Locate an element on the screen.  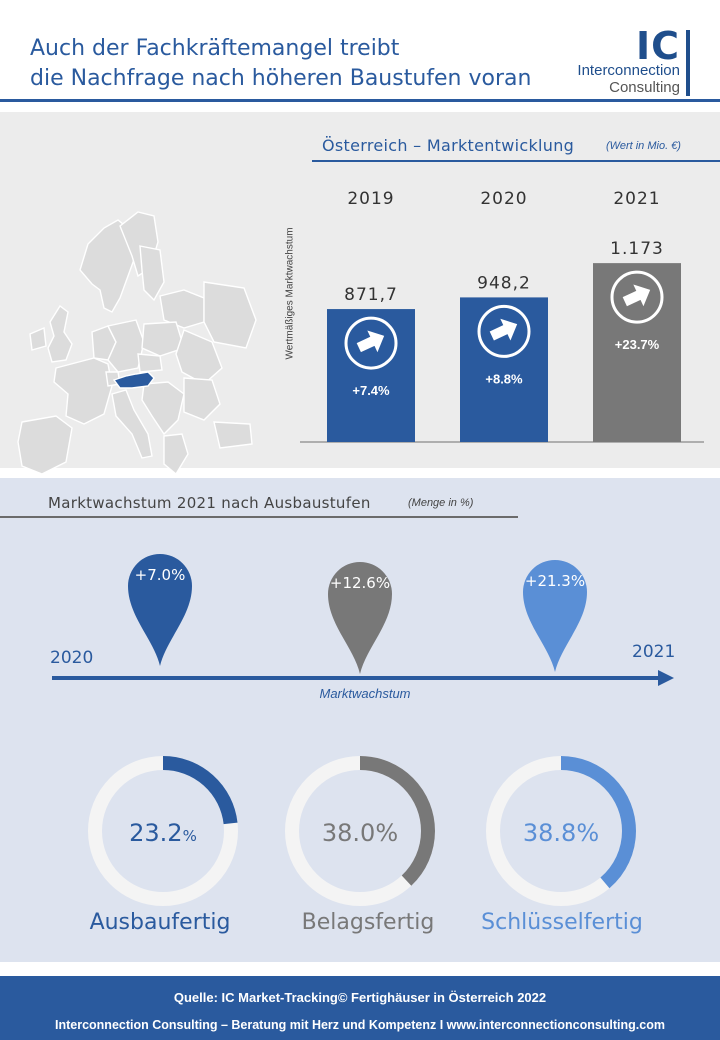
bar-year-label: 2019 is located at coordinates (370, 199).